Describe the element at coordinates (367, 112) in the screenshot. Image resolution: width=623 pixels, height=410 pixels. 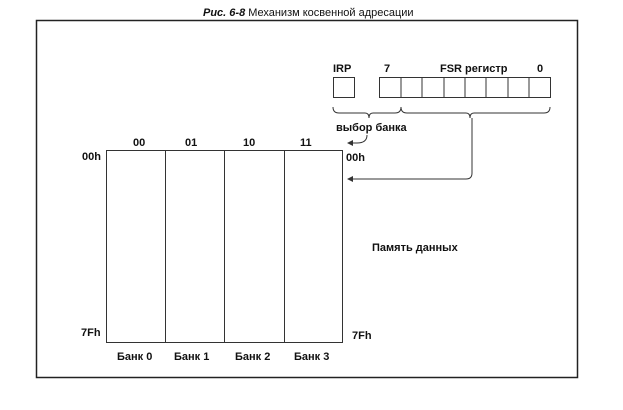
I see `bank-select-brace` at that location.